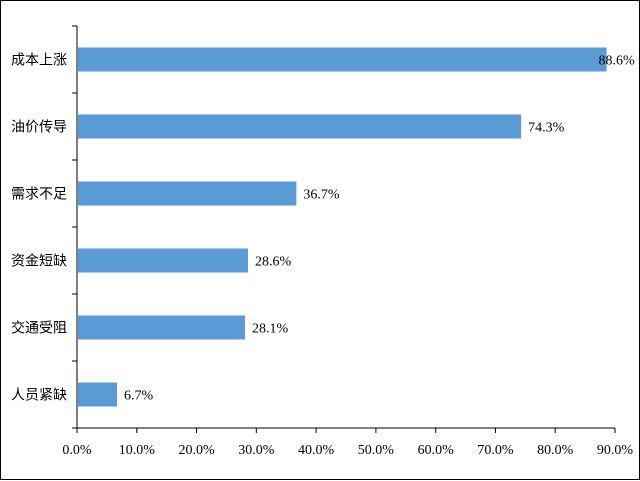  Describe the element at coordinates (39, 128) in the screenshot. I see `category-label-1: 油价传导` at that location.